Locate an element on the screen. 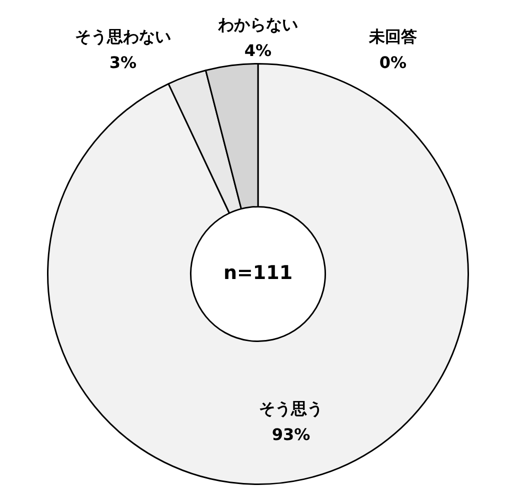  category-label: 未回答 is located at coordinates (393, 36).